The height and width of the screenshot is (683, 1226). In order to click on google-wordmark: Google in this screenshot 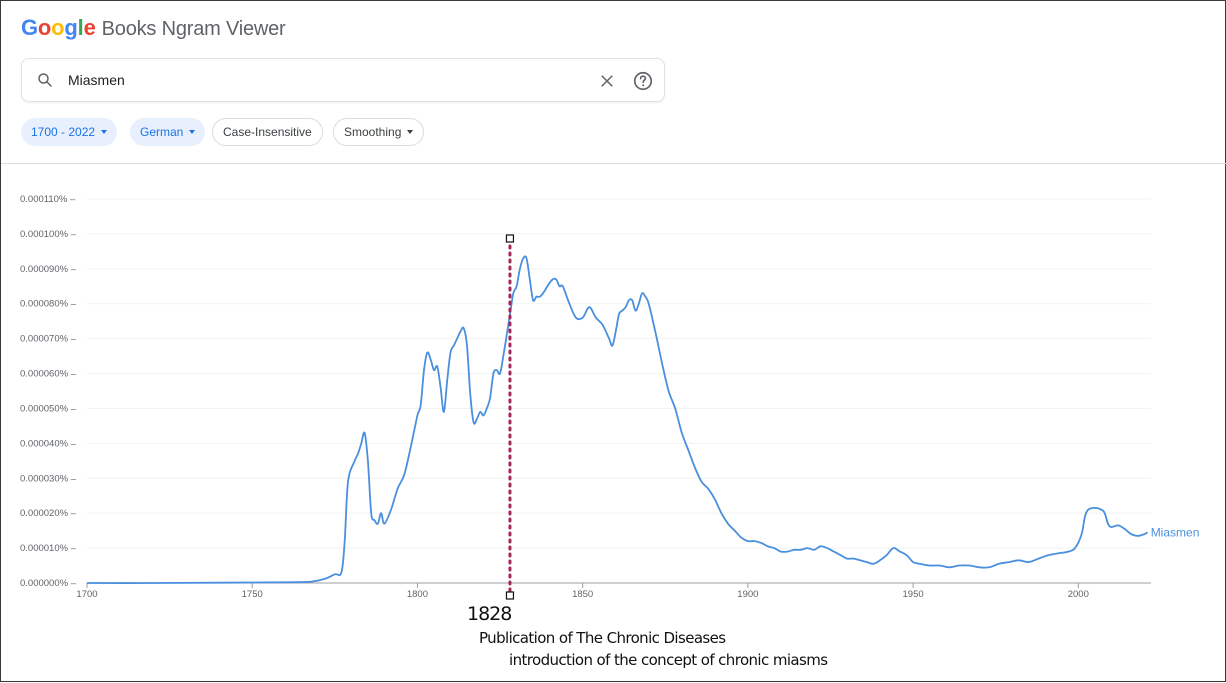, I will do `click(58, 27)`.